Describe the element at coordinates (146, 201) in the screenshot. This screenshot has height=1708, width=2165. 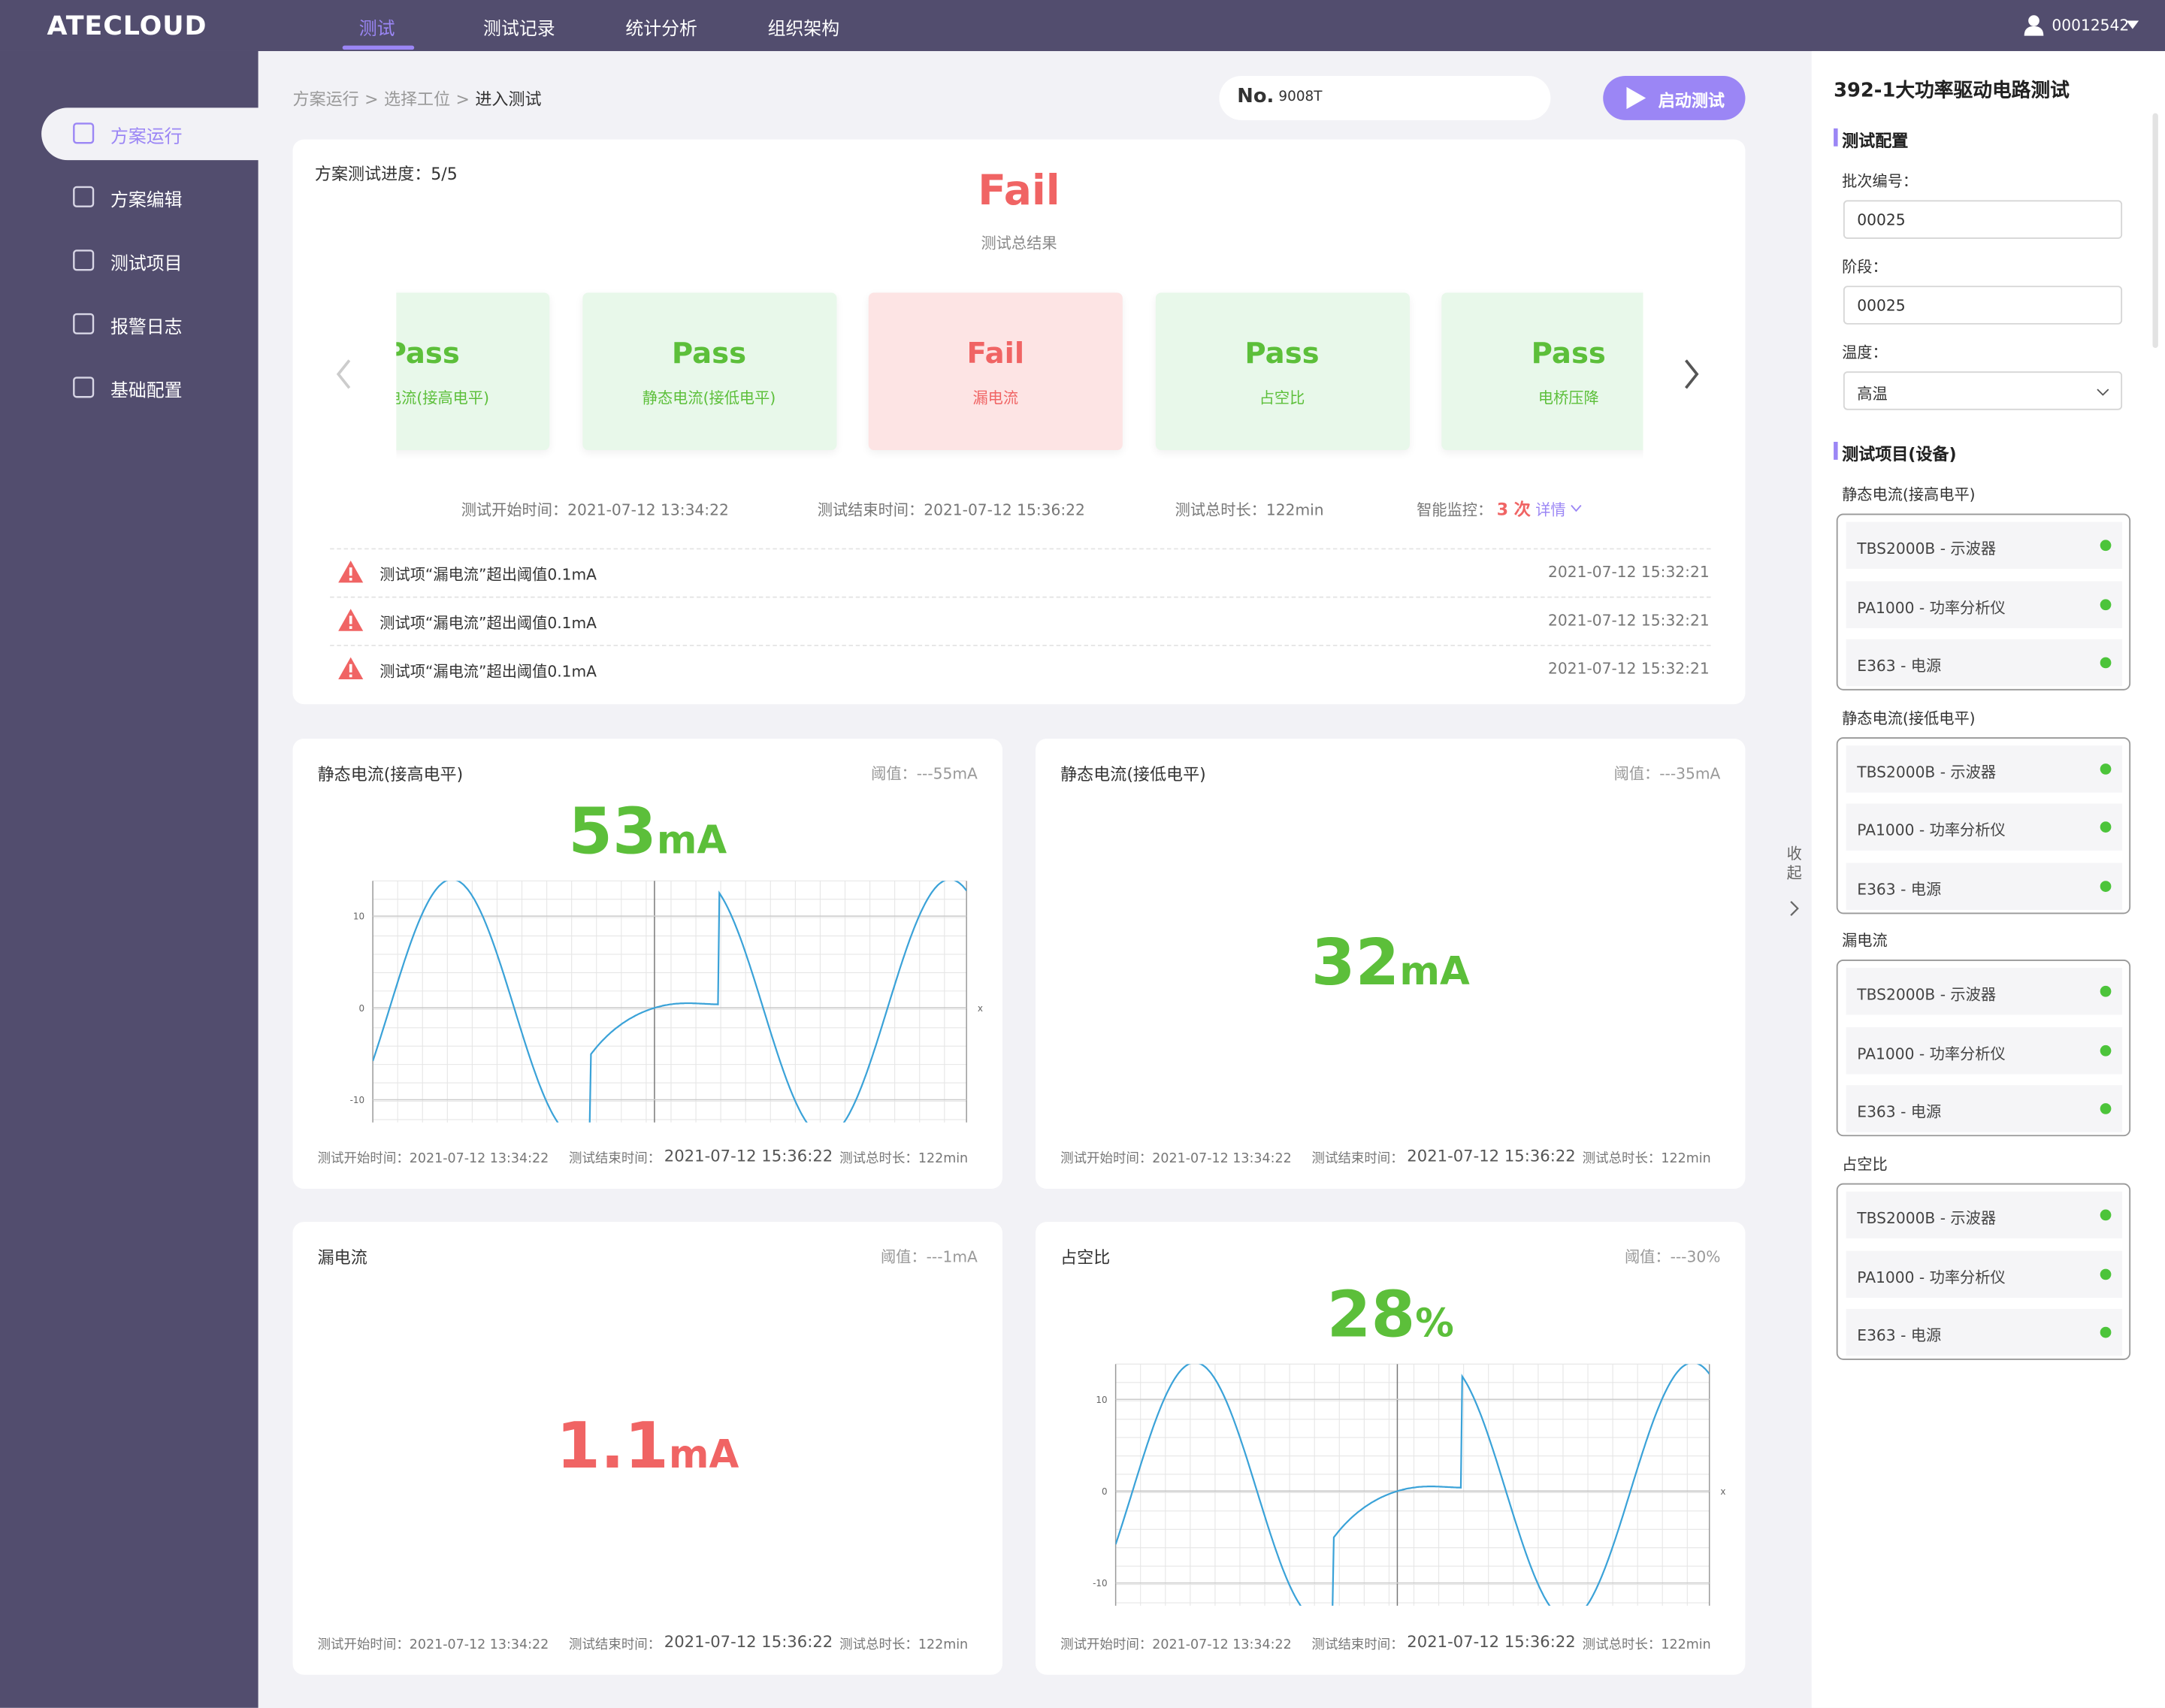
I see `sidebar-item: 方案编辑` at that location.